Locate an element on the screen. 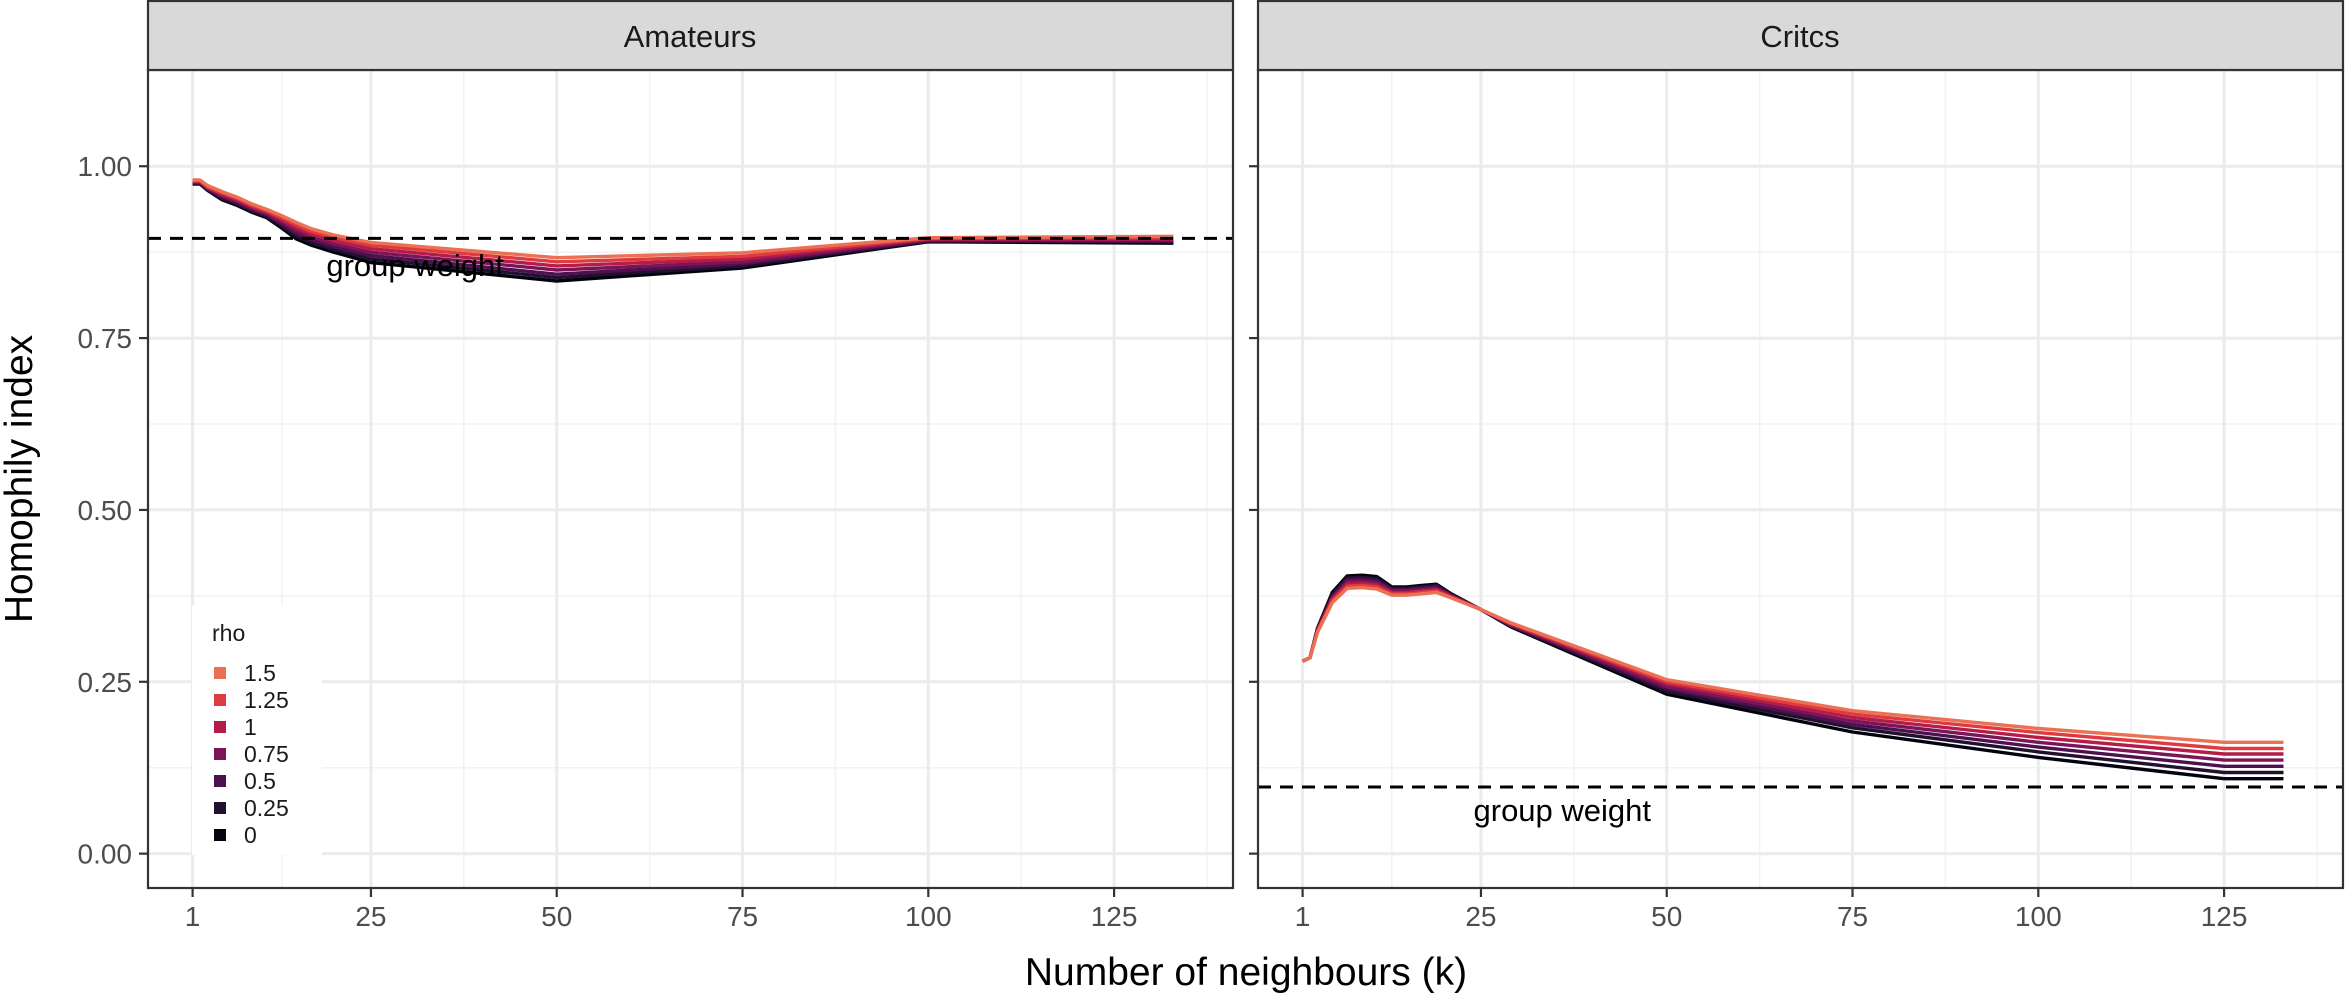 The height and width of the screenshot is (997, 2346). amateurs-x-tick-label: 75 is located at coordinates (742, 916).